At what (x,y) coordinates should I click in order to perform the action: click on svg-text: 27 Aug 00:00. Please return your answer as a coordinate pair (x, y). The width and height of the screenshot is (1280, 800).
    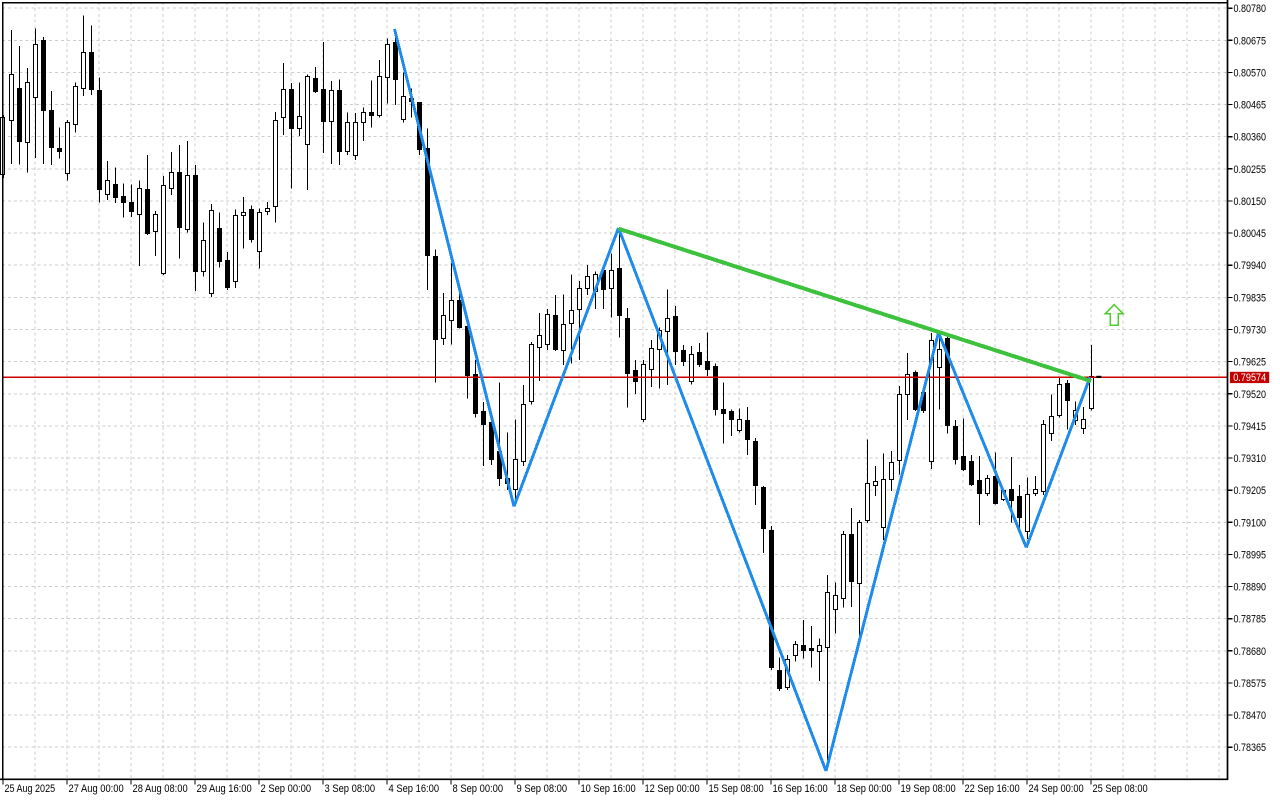
    Looking at the image, I should click on (96, 789).